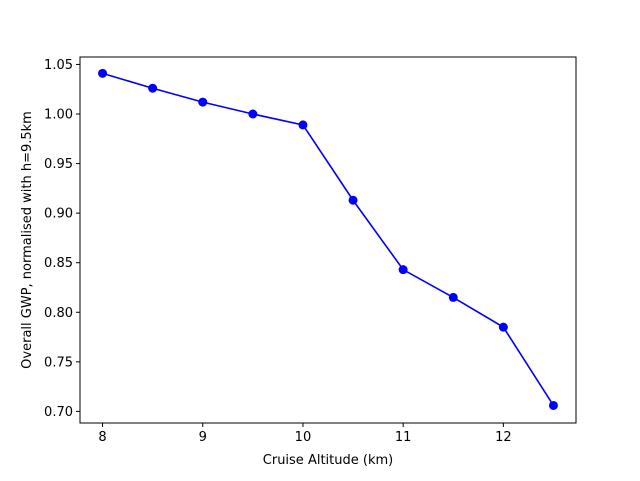  Describe the element at coordinates (62, 239) in the screenshot. I see `y-axis-ticks: 0.70 0.75 0.80 0.85 0.90 0.95 1.00 1.05` at that location.